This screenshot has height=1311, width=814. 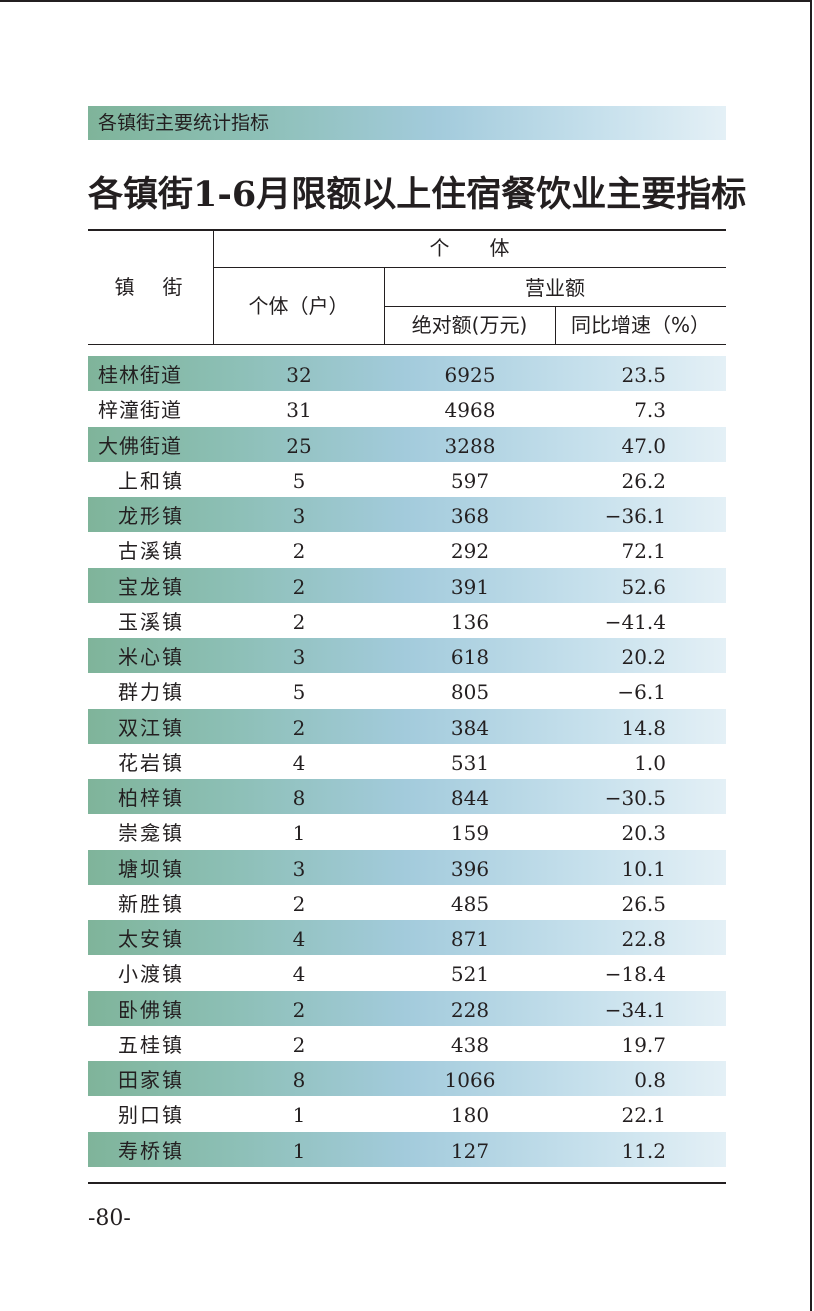 What do you see at coordinates (470, 410) in the screenshot?
I see `revenue-abs-cell: 4968` at bounding box center [470, 410].